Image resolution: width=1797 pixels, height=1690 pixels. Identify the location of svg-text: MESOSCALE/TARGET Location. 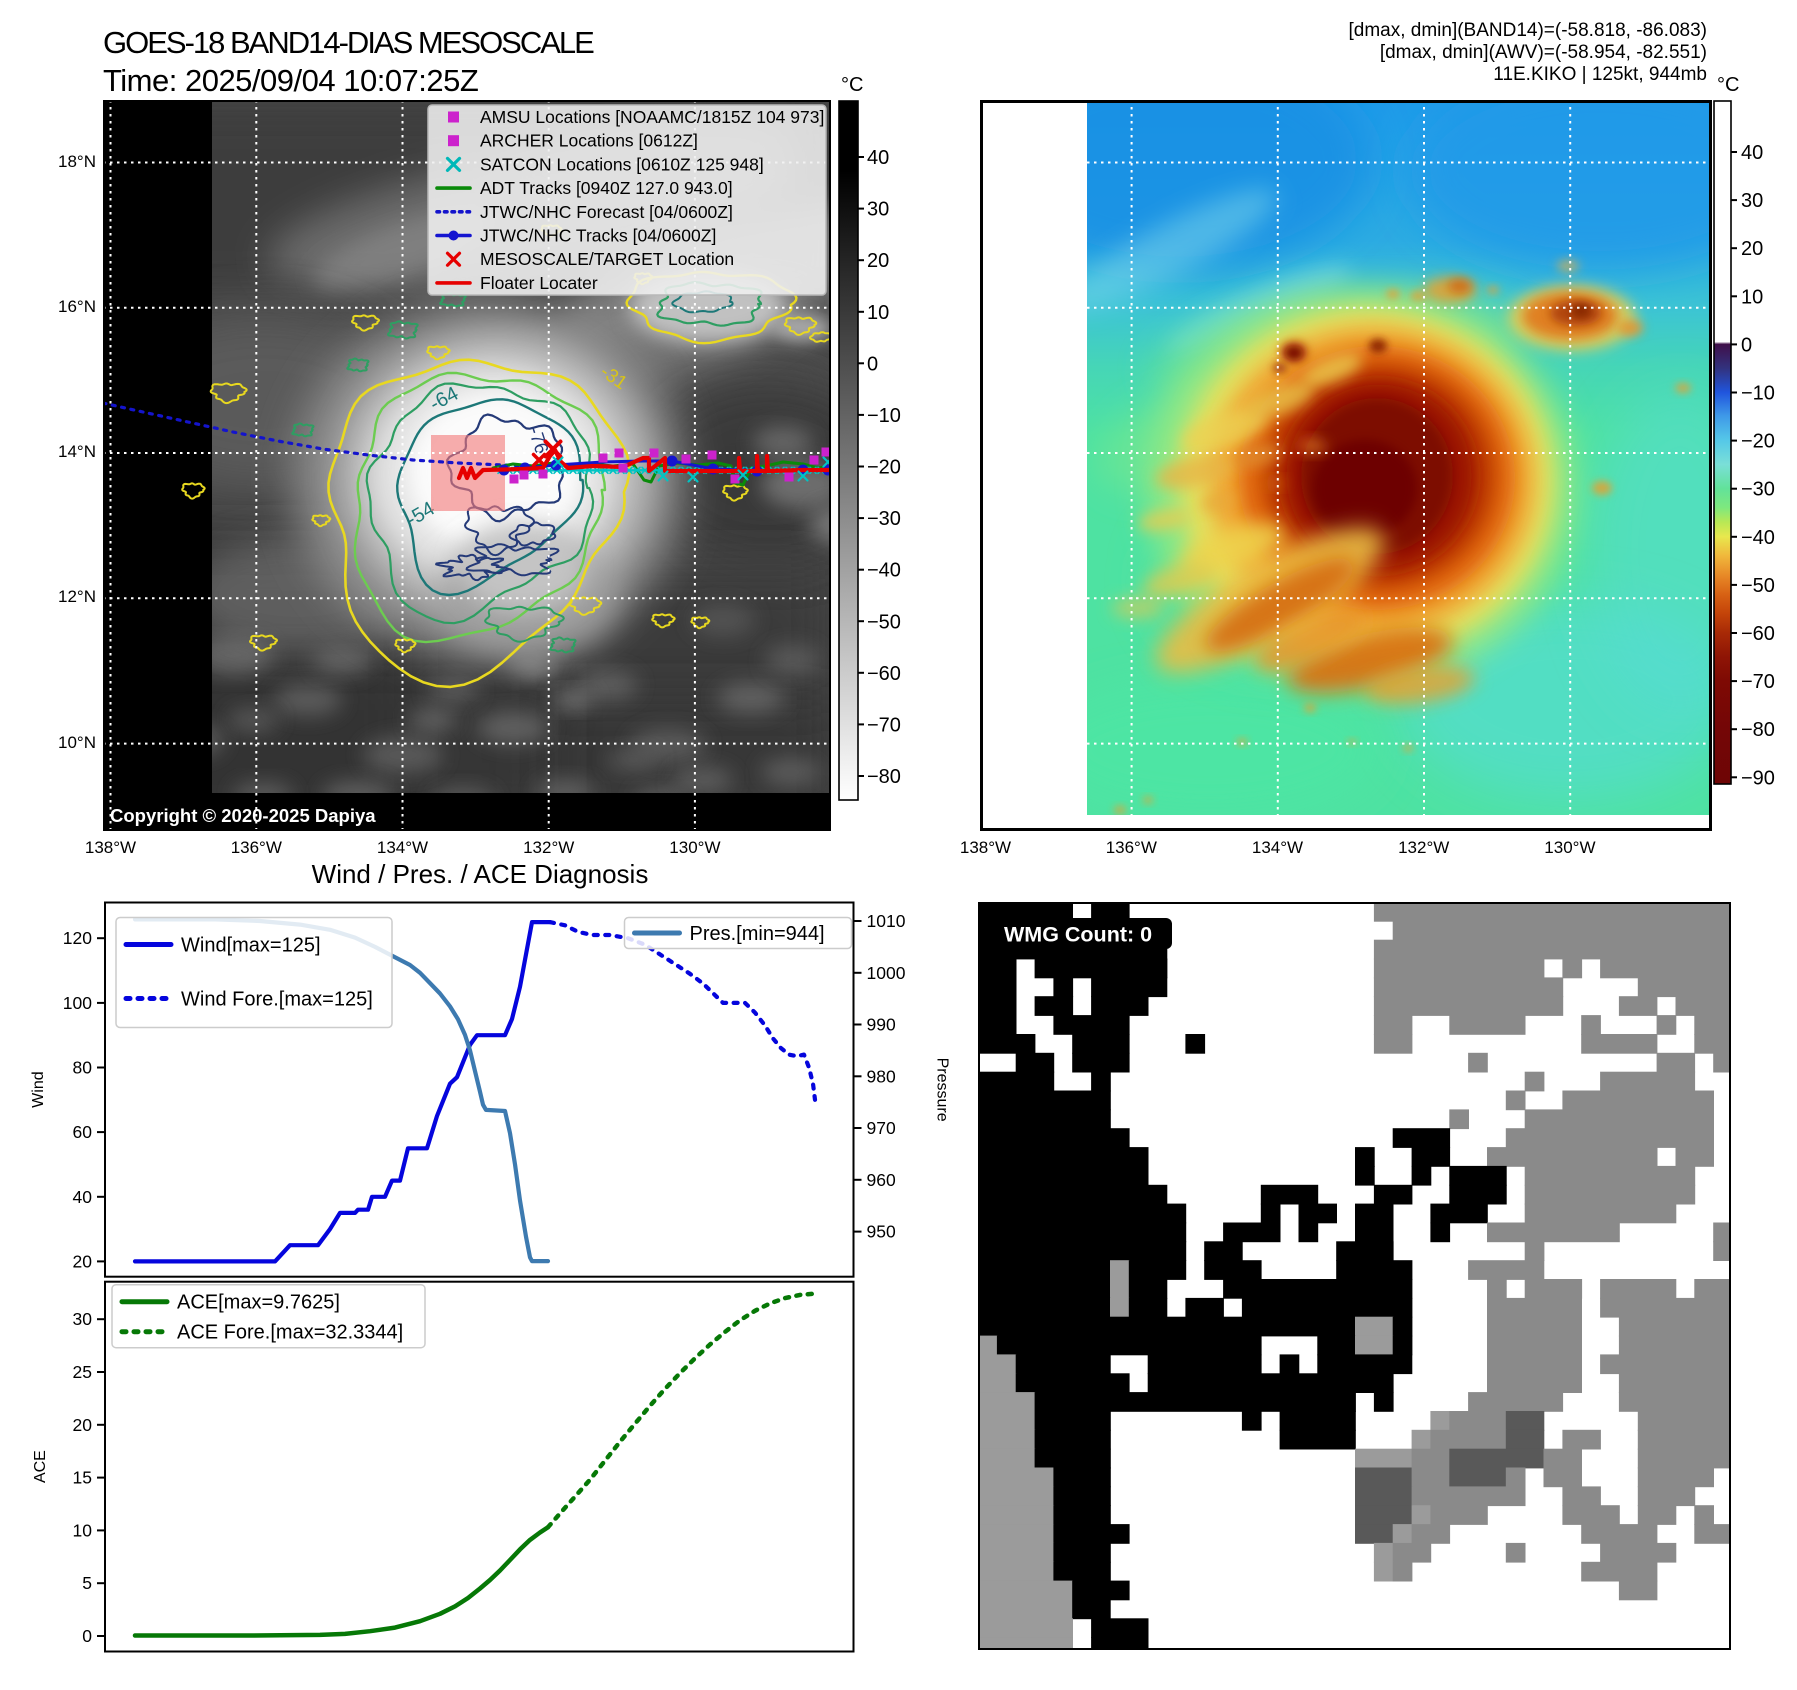
(607, 259).